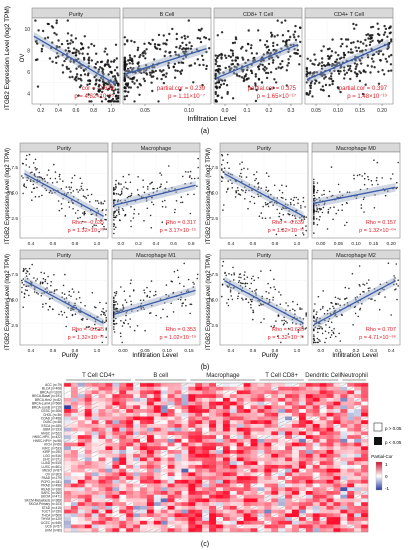 The height and width of the screenshot is (550, 409). What do you see at coordinates (47, 407) in the screenshot?
I see `row-label: BRCA-LumB (n=219)` at bounding box center [47, 407].